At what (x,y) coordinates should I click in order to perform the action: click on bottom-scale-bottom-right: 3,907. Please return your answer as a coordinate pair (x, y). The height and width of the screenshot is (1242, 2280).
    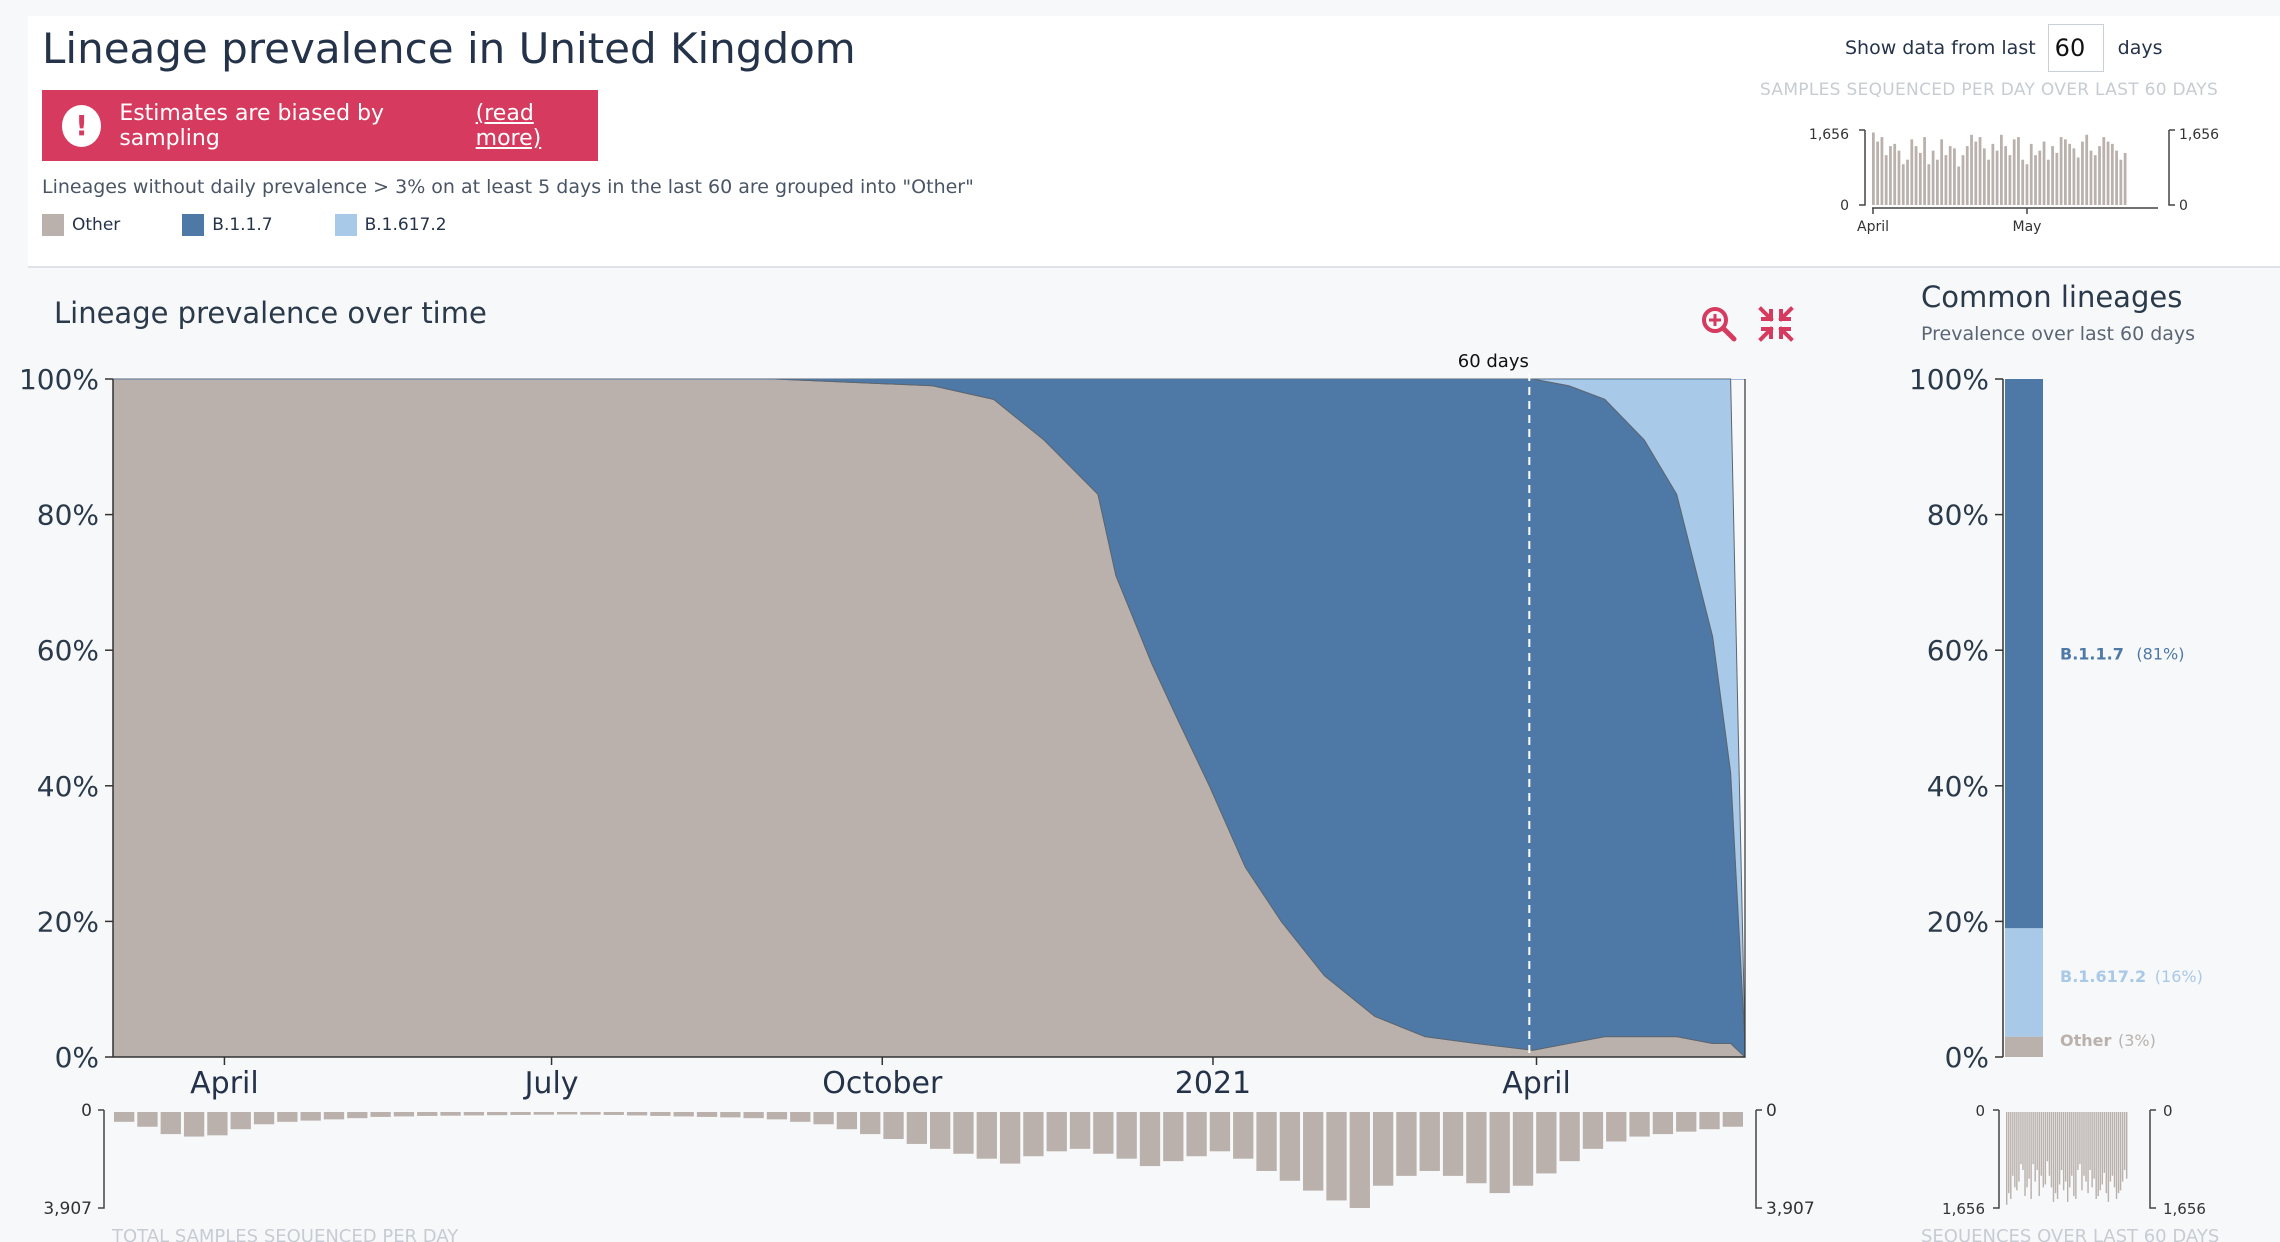
    Looking at the image, I should click on (1790, 1209).